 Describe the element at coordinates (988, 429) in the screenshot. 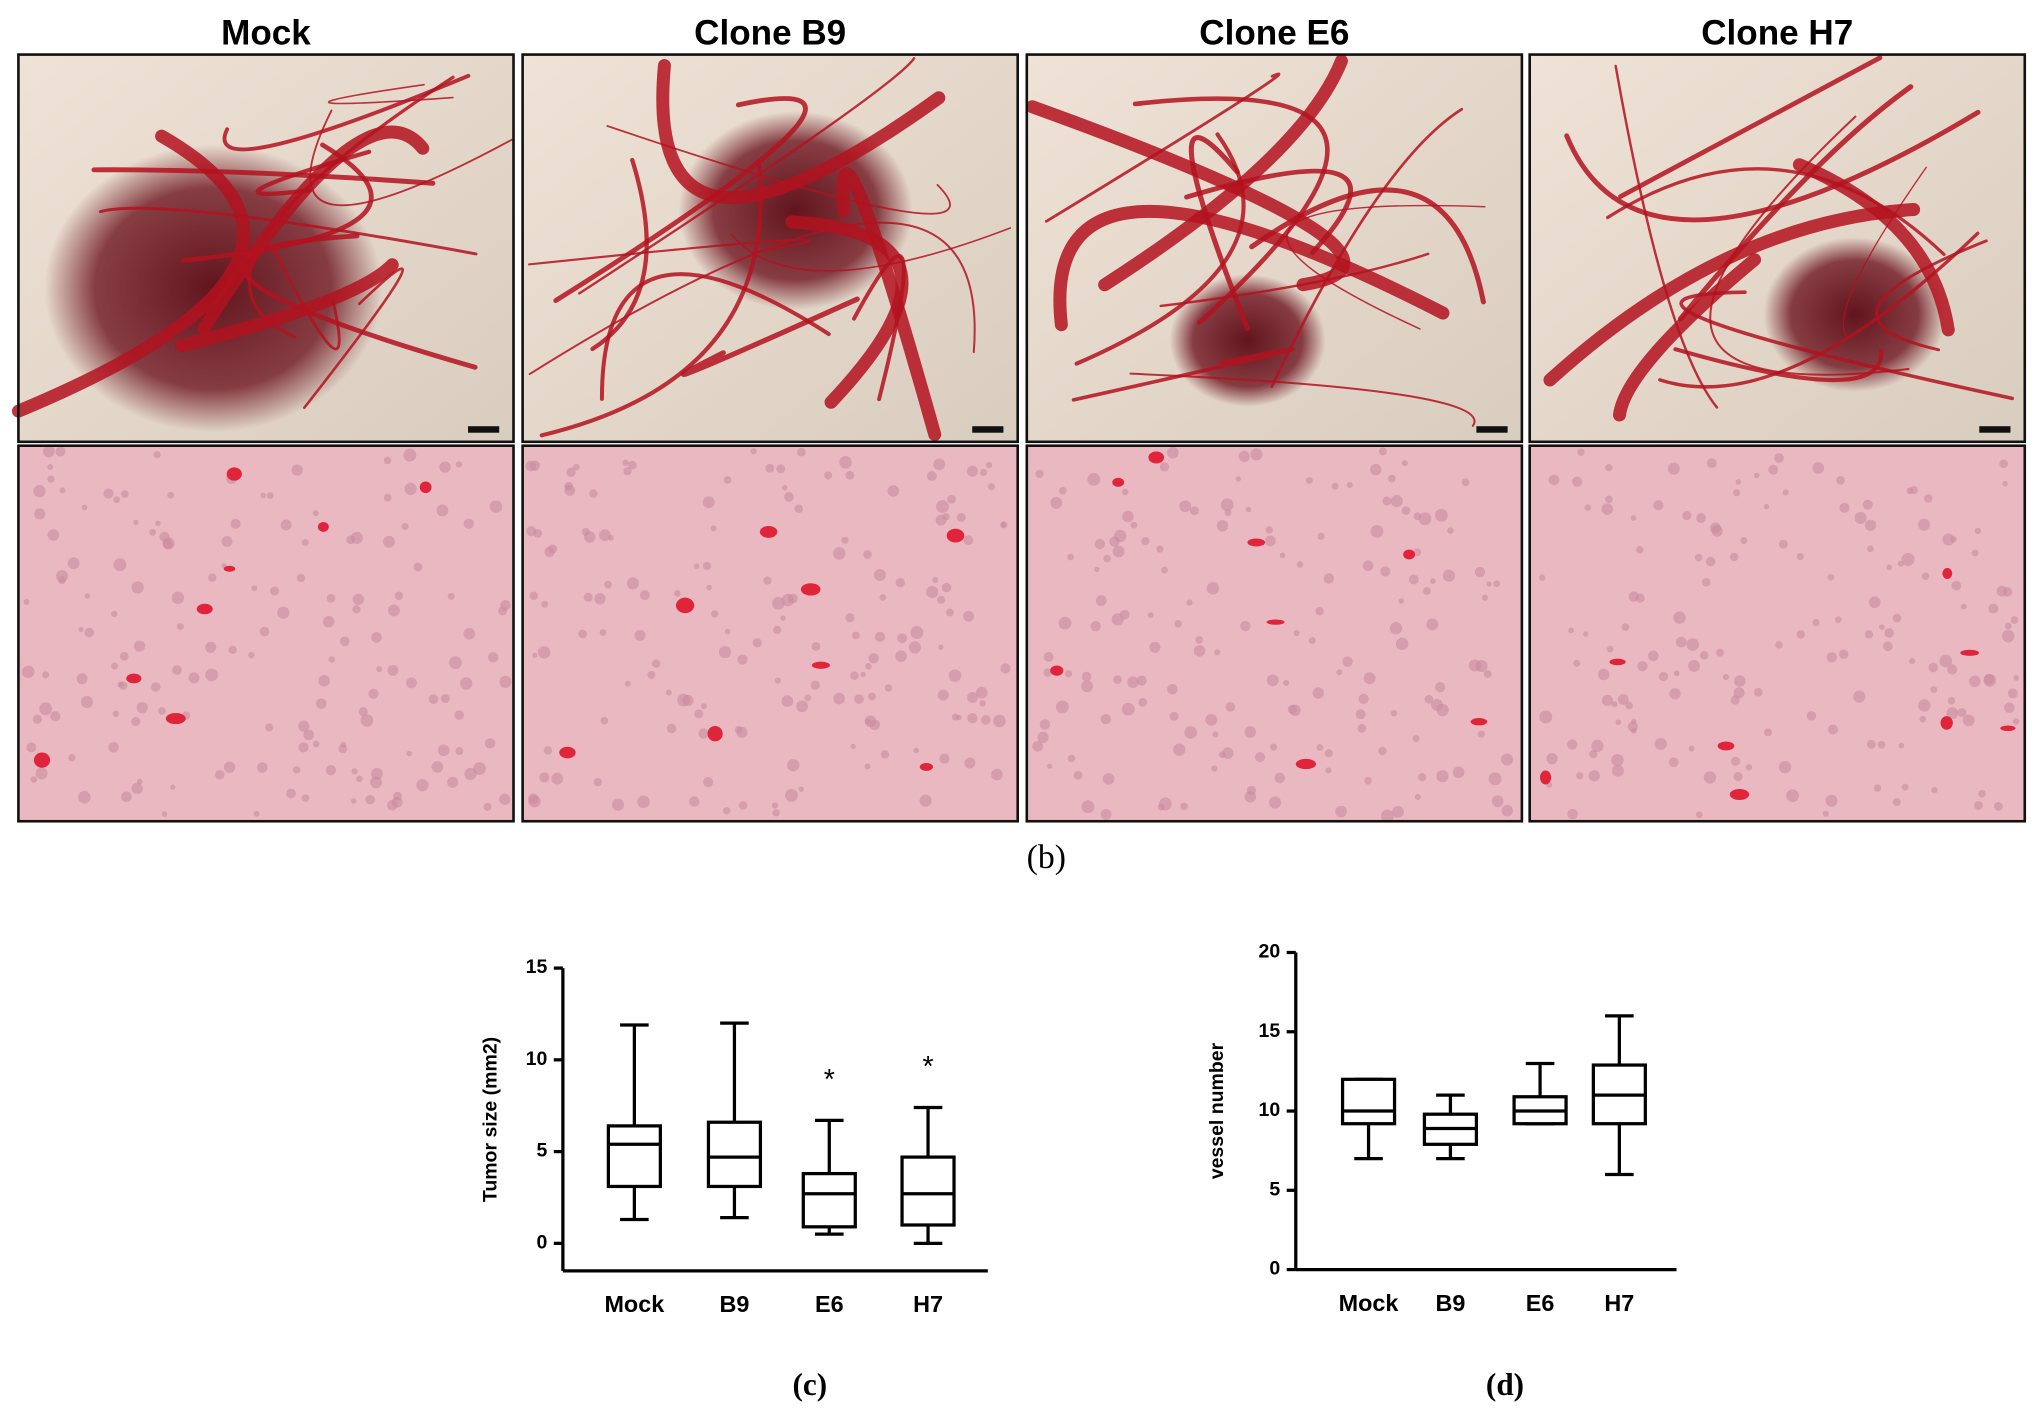

I see `scale-bar` at that location.